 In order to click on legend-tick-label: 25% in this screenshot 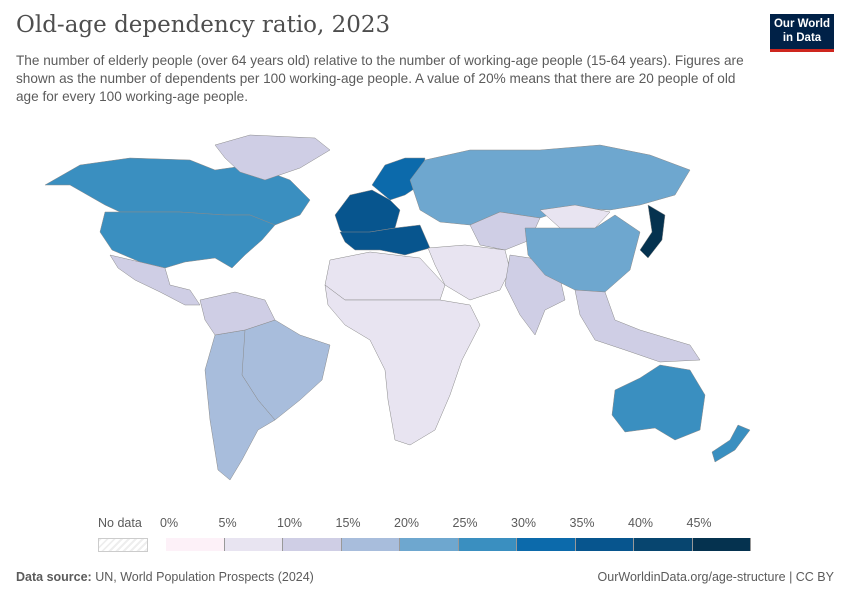, I will do `click(465, 523)`.